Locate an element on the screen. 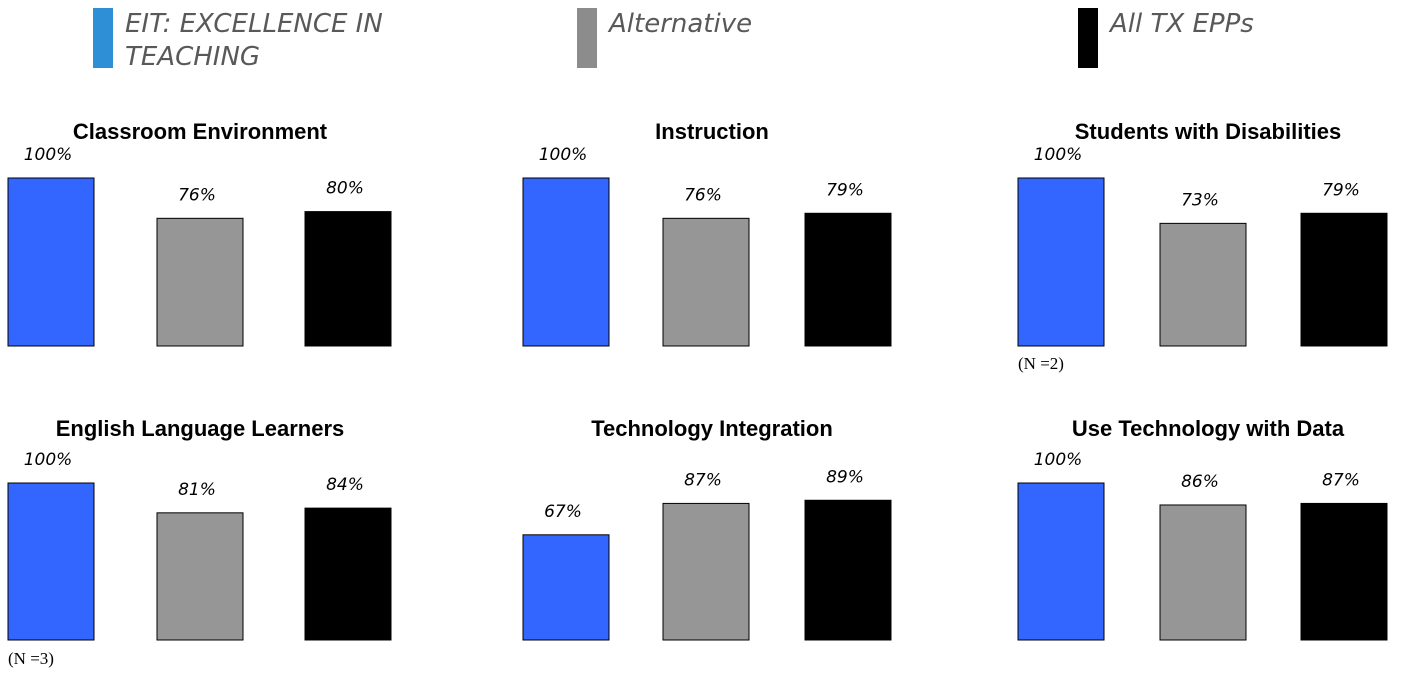 This screenshot has height=673, width=1402. legend-item: Alternative is located at coordinates (738, 38).